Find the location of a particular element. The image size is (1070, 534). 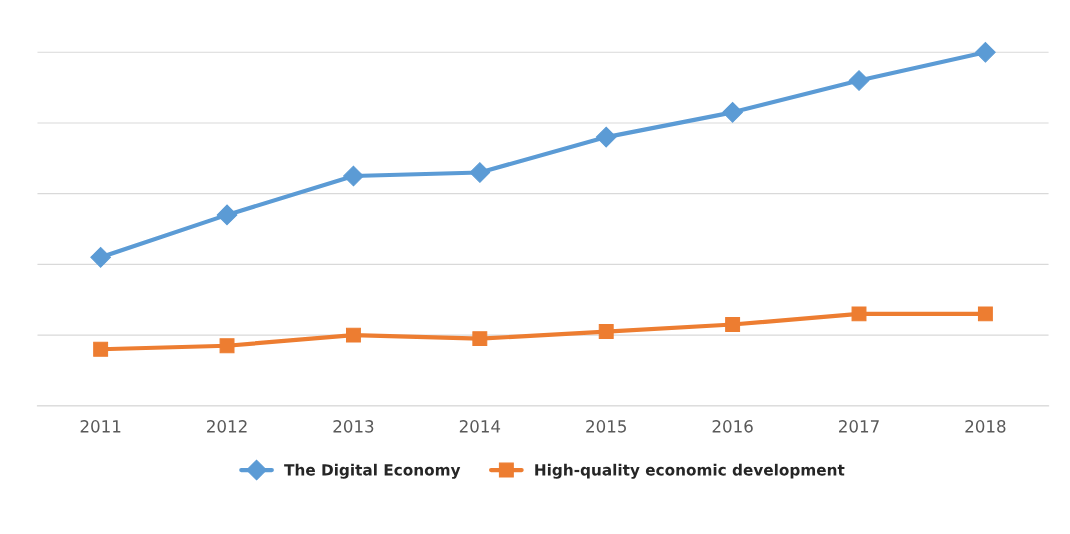

x-tick-label: 2016 is located at coordinates (732, 426).